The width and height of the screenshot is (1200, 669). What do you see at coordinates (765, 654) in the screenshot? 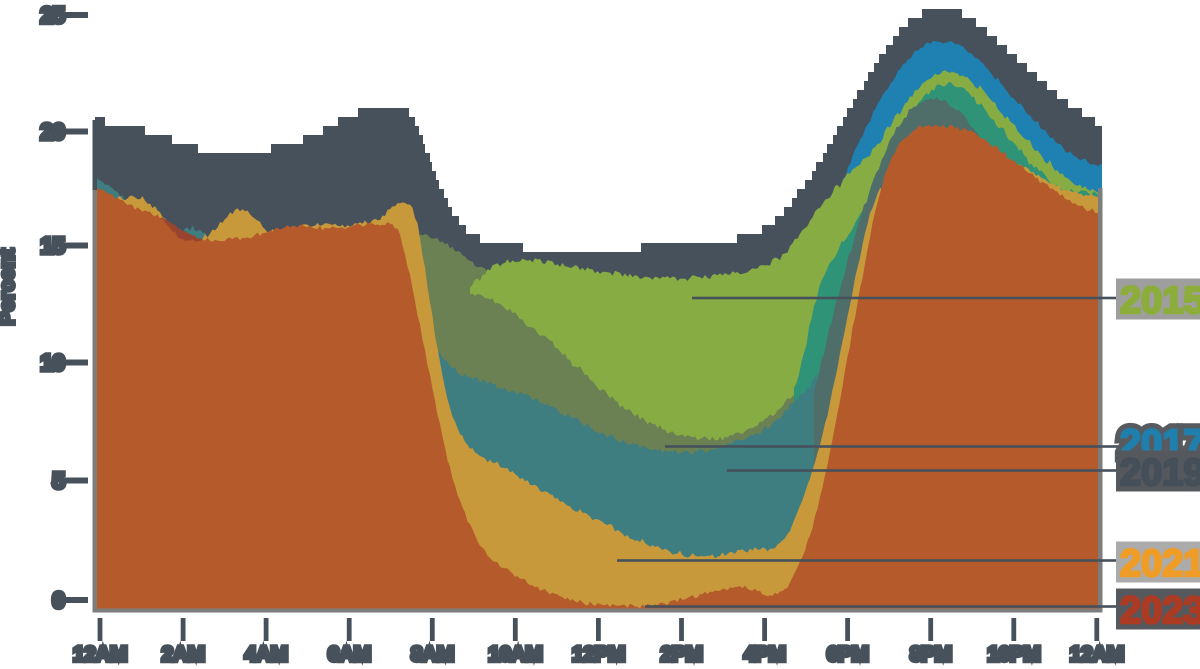
I see `svg-text: 4PM` at bounding box center [765, 654].